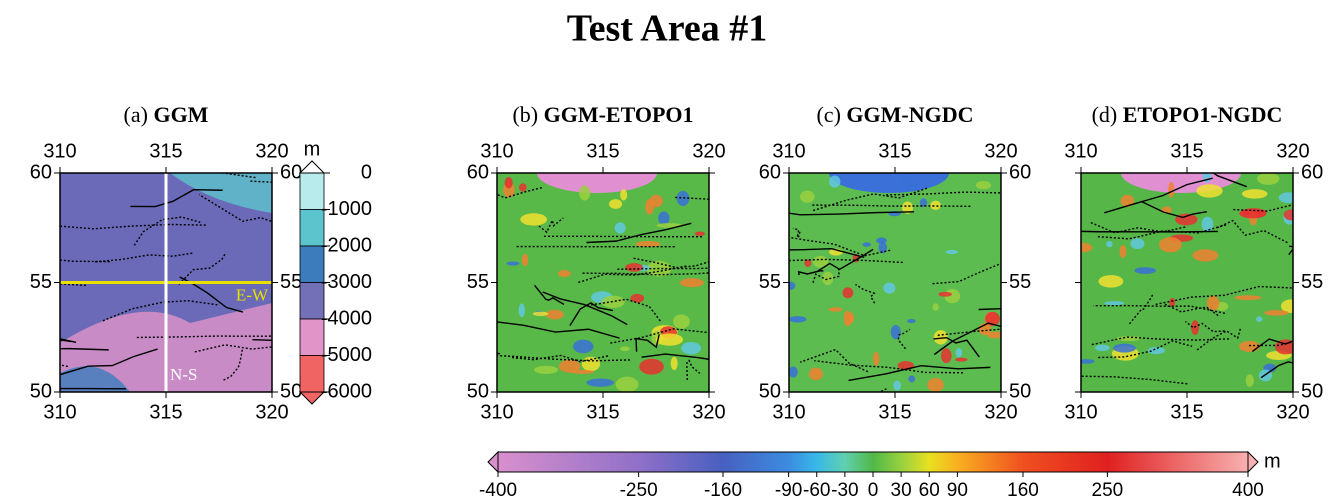 This screenshot has width=1334, height=501. What do you see at coordinates (346, 391) in the screenshot?
I see `colorbar-label: -6000` at bounding box center [346, 391].